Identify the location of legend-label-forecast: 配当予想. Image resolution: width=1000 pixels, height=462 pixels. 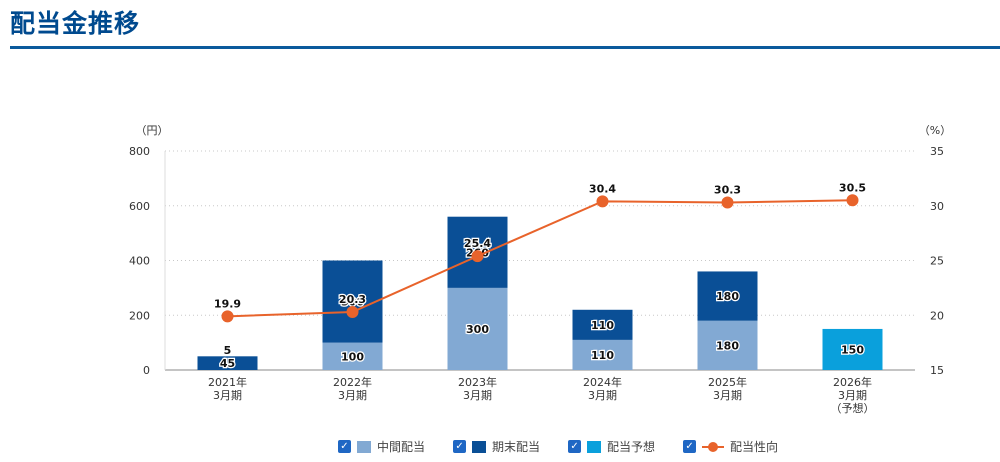
(631, 447).